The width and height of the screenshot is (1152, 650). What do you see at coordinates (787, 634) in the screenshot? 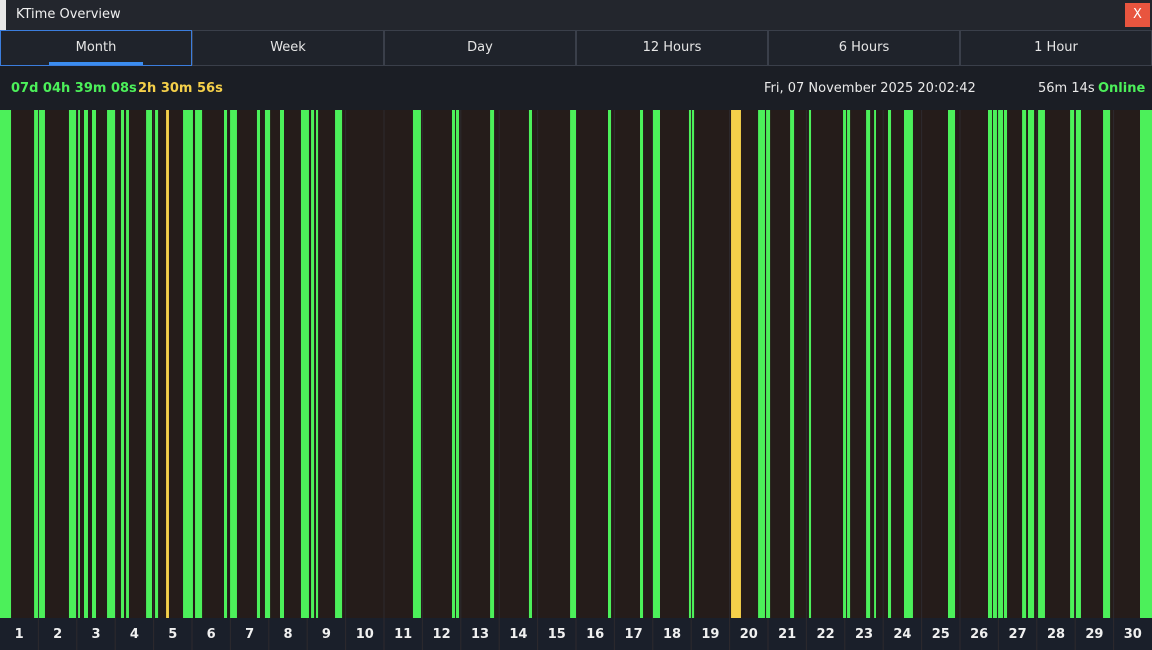
I see `day-label: 21` at bounding box center [787, 634].